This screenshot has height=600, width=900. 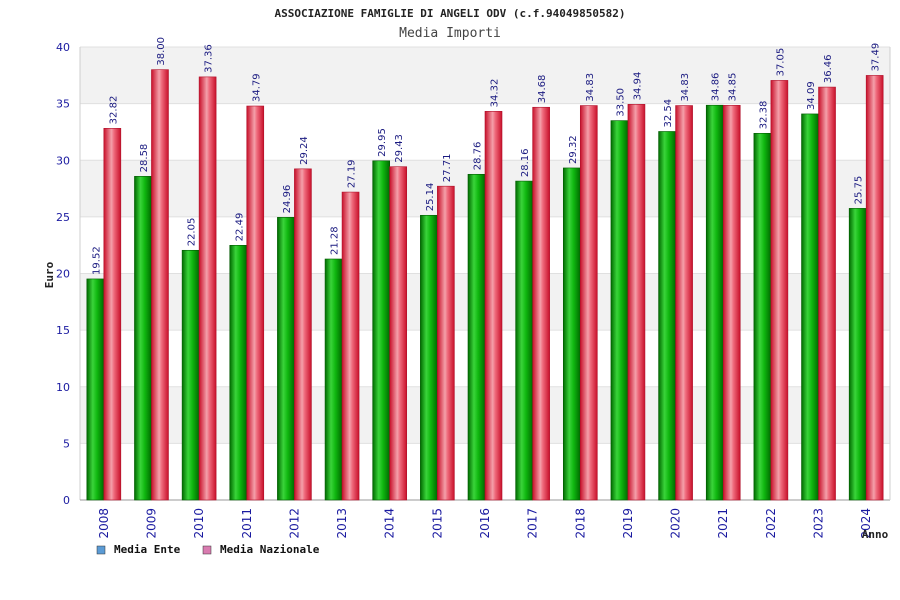 What do you see at coordinates (335, 240) in the screenshot?
I see `data-label-media-ente-2013: 21.28` at bounding box center [335, 240].